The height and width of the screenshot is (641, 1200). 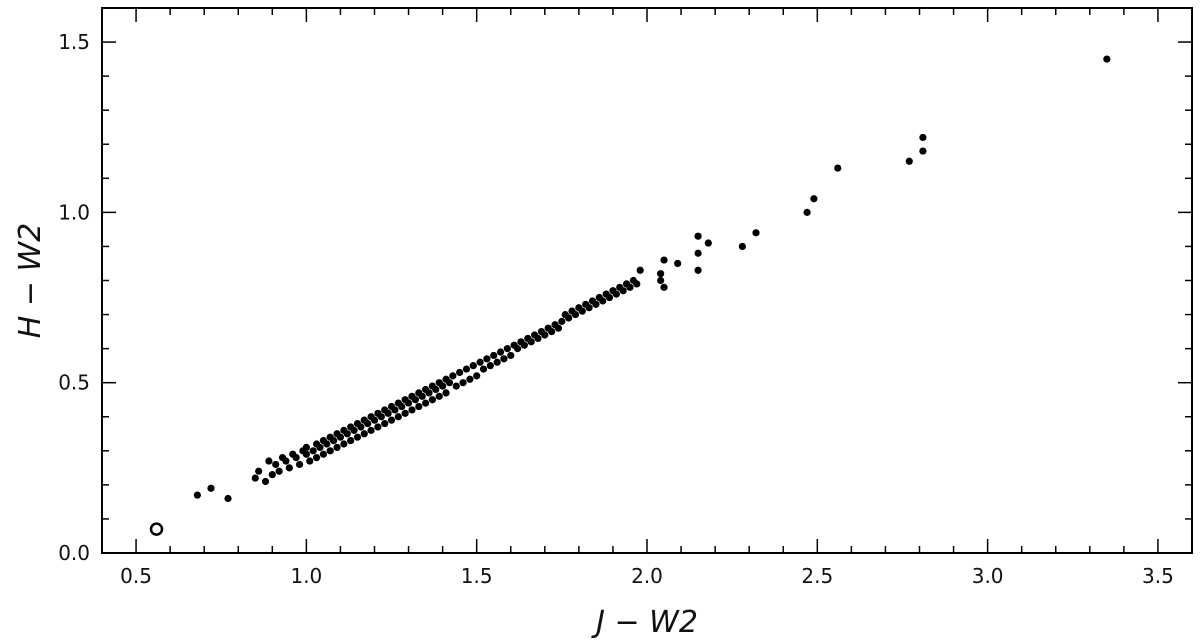 I want to click on y-axis-label: H − W2, so click(x=30, y=281).